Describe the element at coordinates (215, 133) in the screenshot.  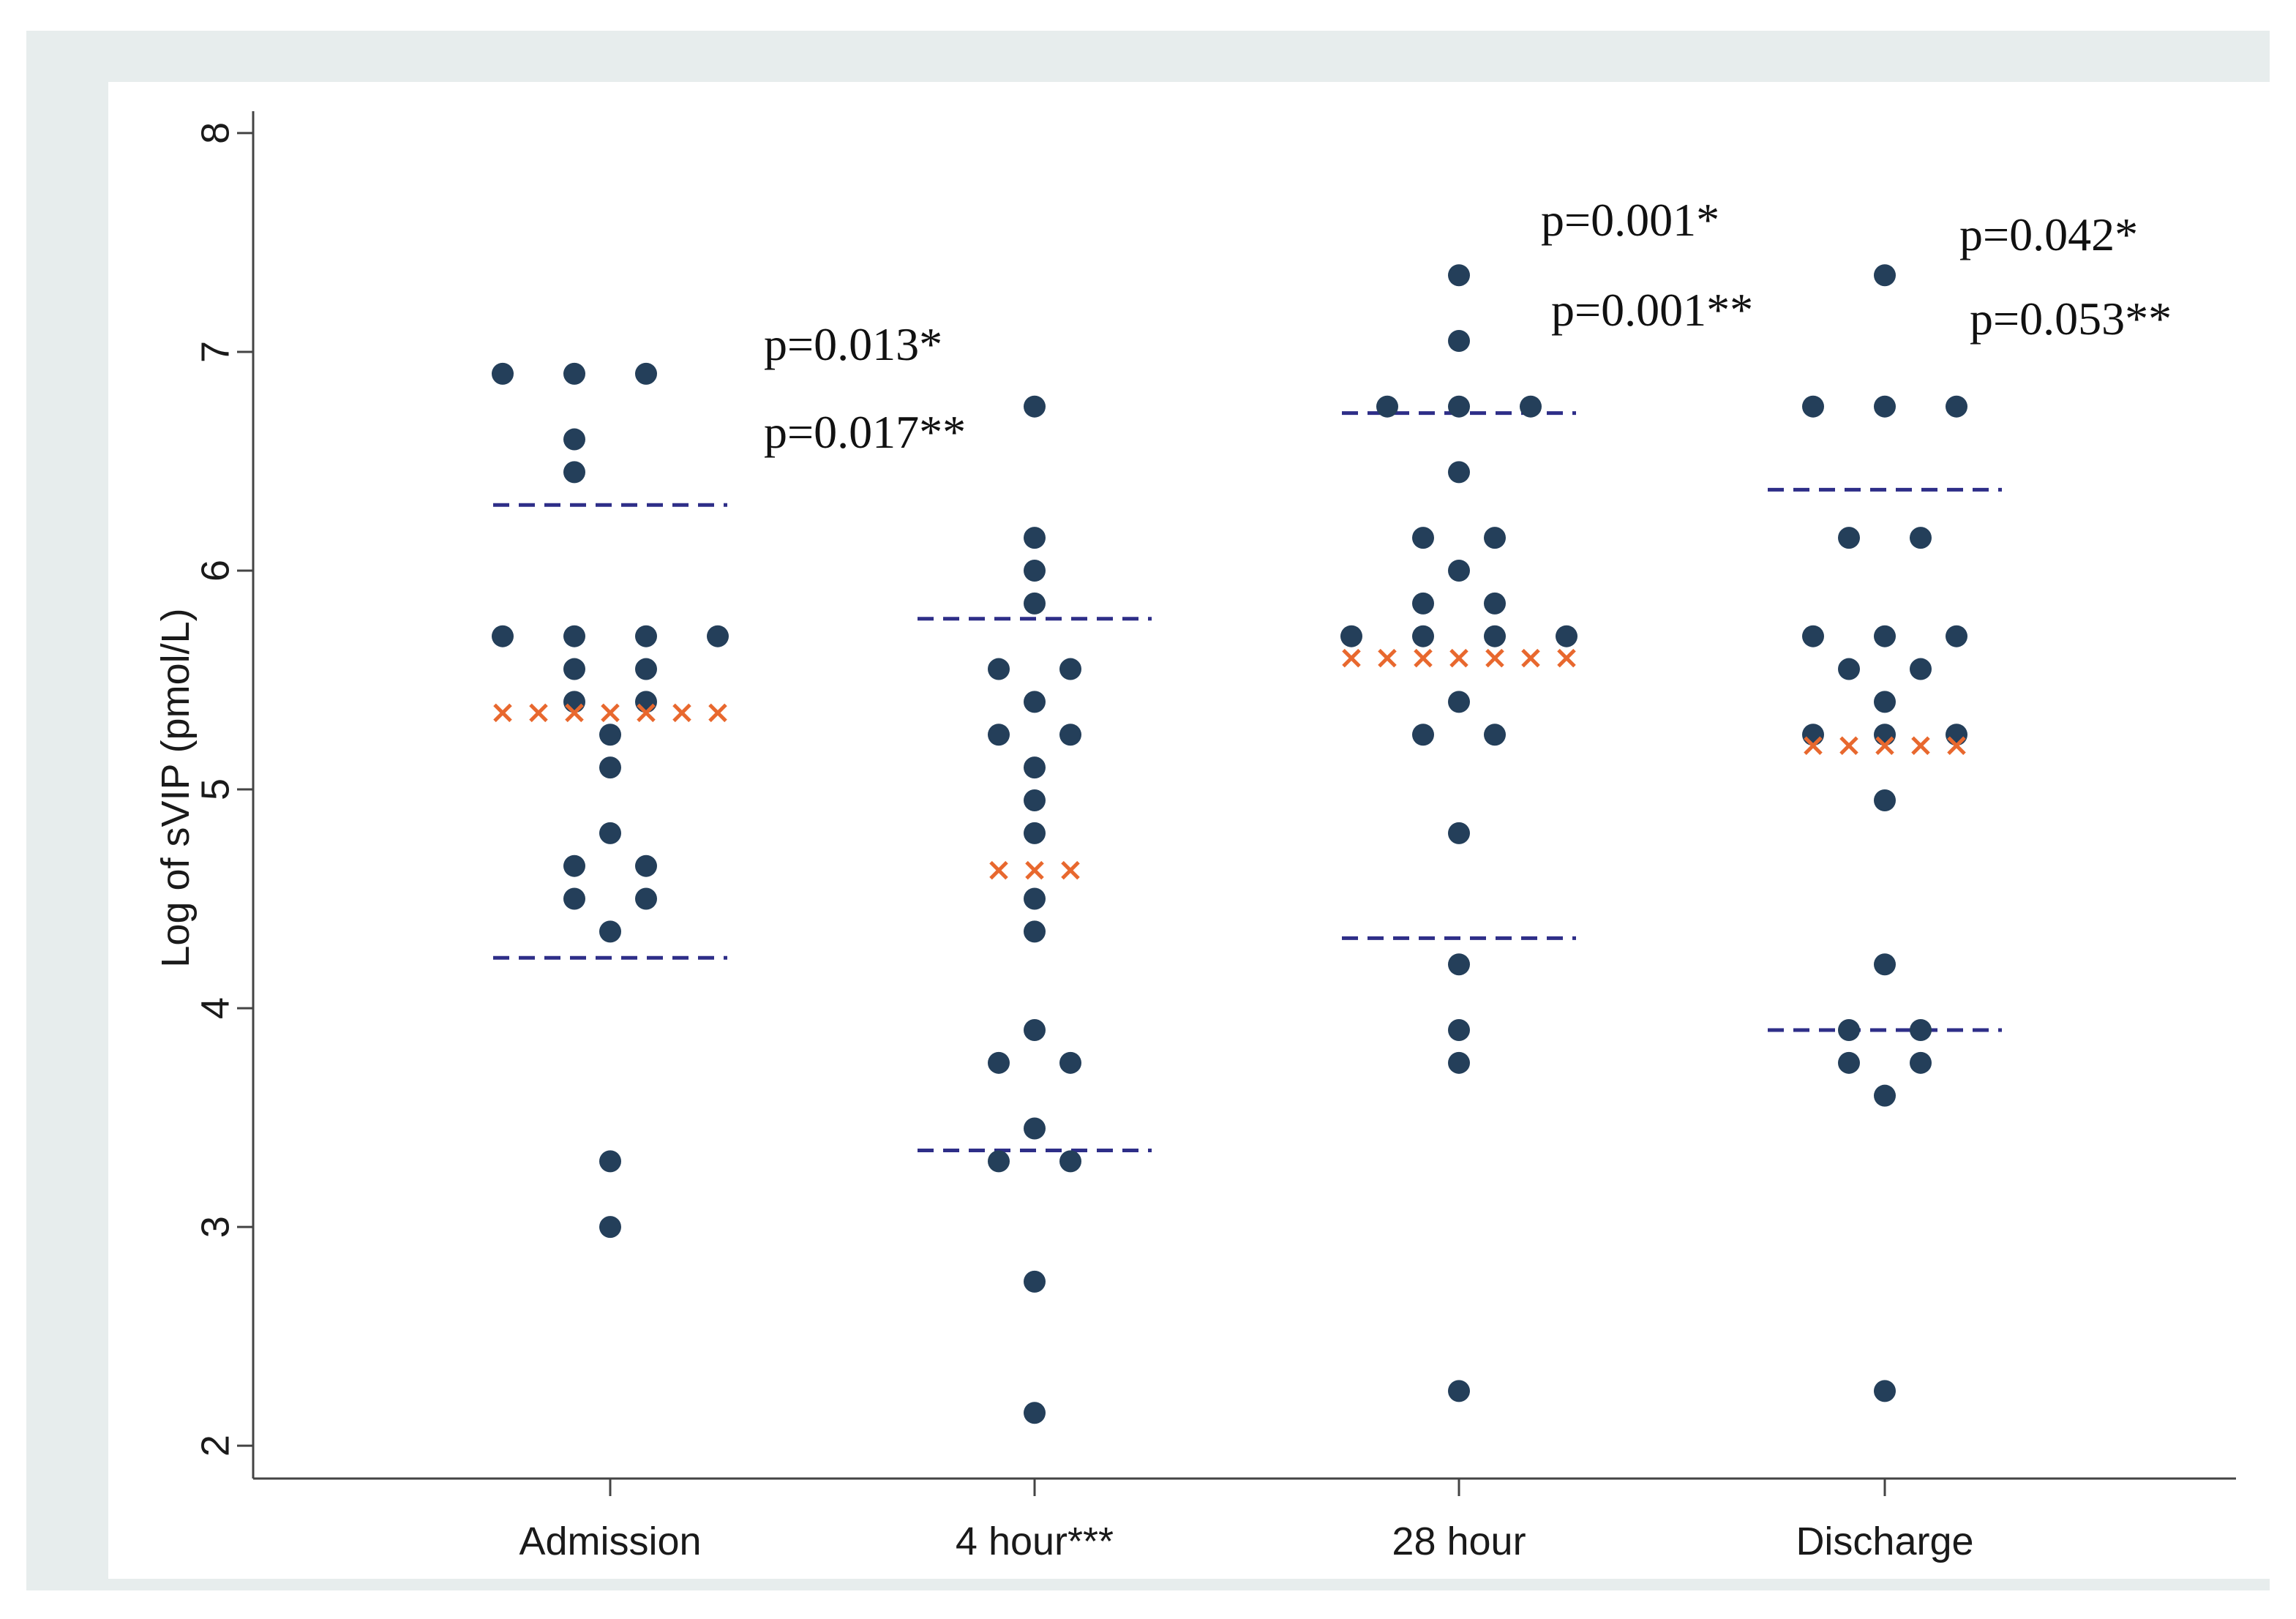
I see `y-tick-label: 8` at that location.